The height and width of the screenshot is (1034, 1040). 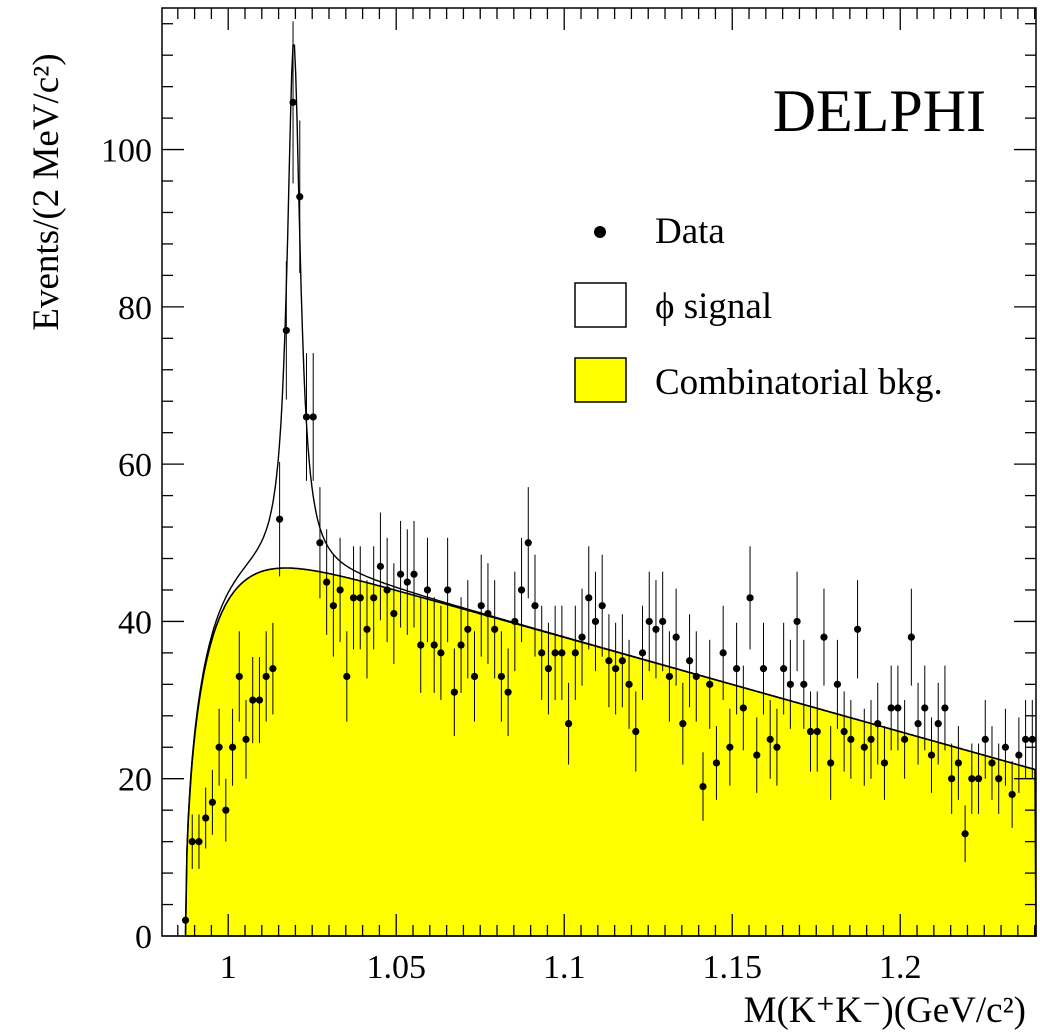 I want to click on y-tick-label: 100, so click(x=126, y=151).